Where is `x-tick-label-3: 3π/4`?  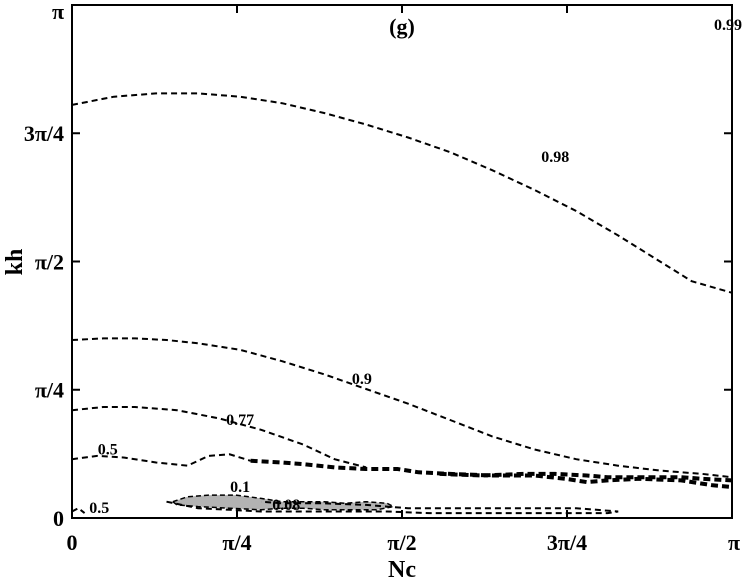
x-tick-label-3: 3π/4 is located at coordinates (567, 542).